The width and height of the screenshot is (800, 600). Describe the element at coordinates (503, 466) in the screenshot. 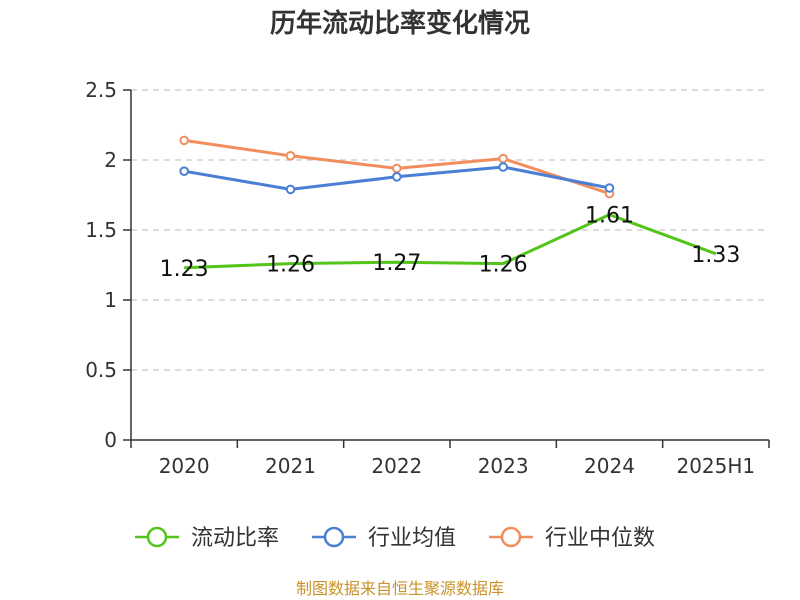

I see `x-tick-label: 2023` at that location.